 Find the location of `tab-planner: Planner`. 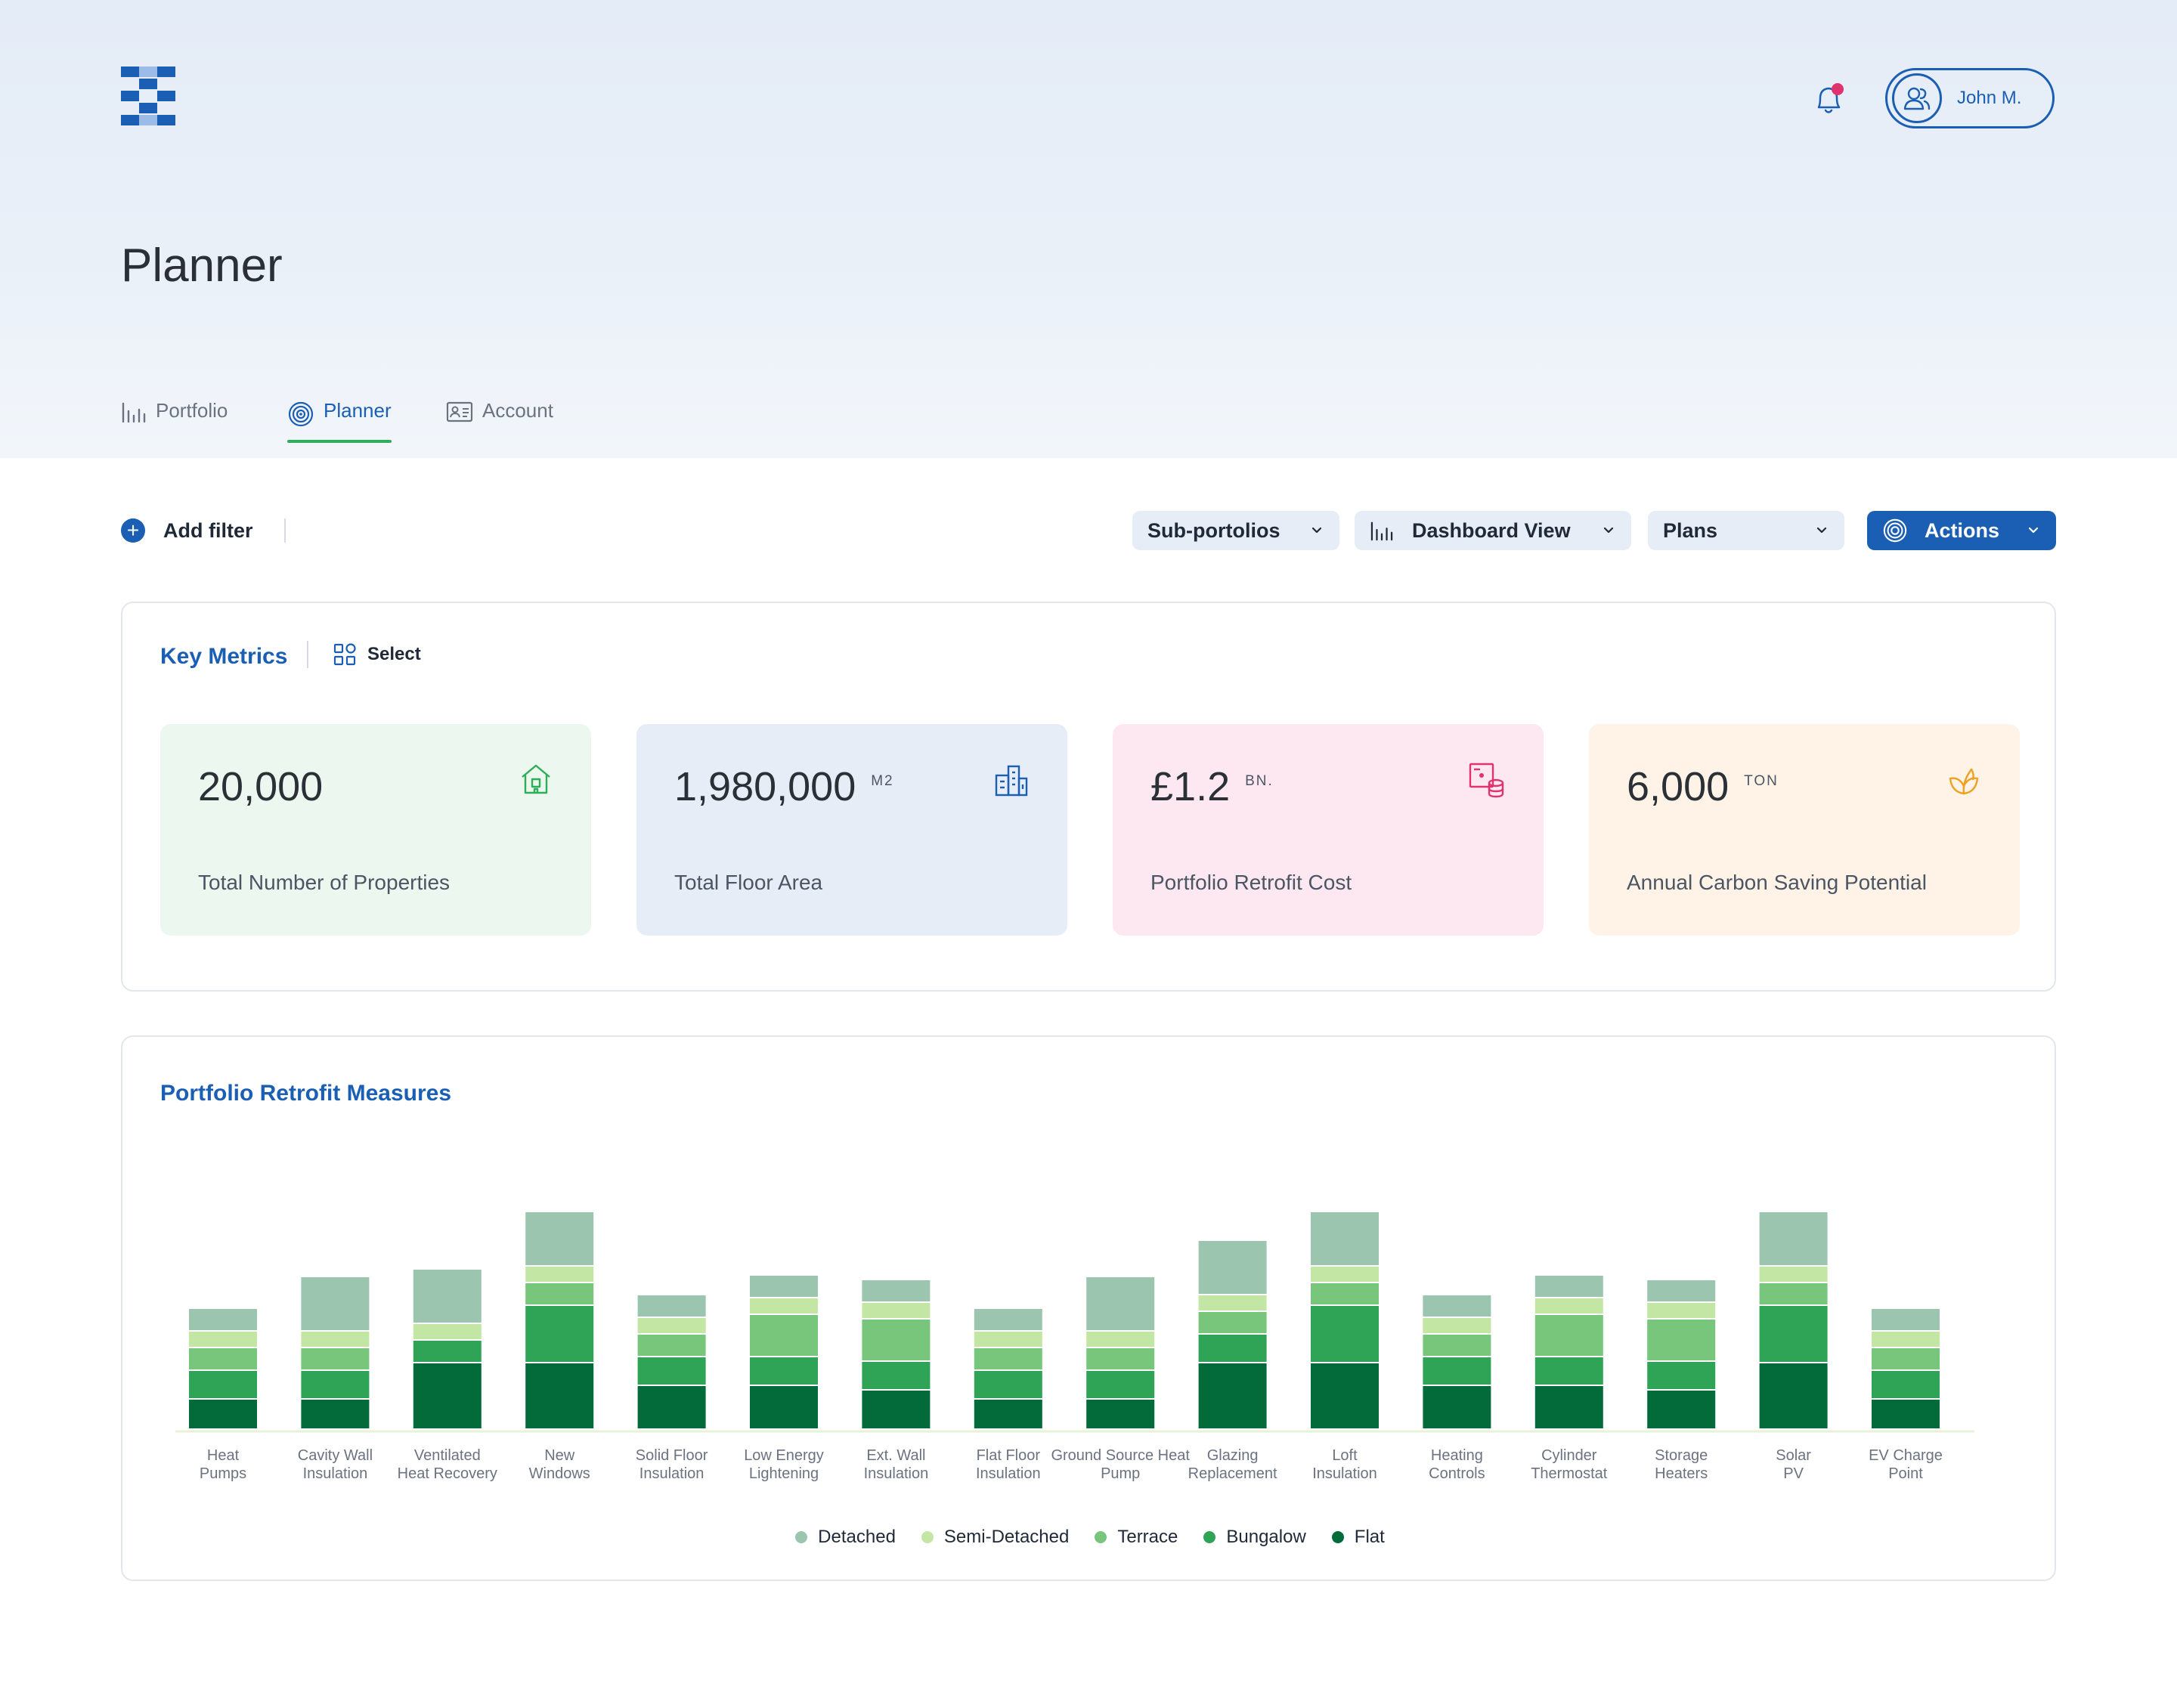

tab-planner: Planner is located at coordinates (339, 421).